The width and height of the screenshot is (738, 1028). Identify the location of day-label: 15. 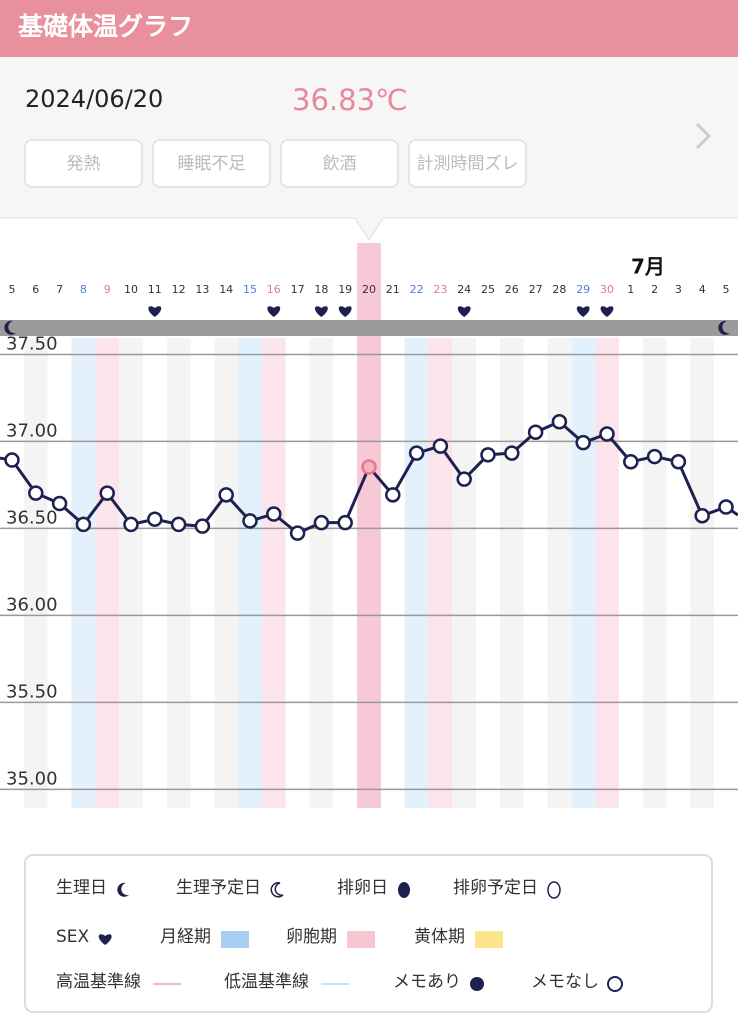
(250, 289).